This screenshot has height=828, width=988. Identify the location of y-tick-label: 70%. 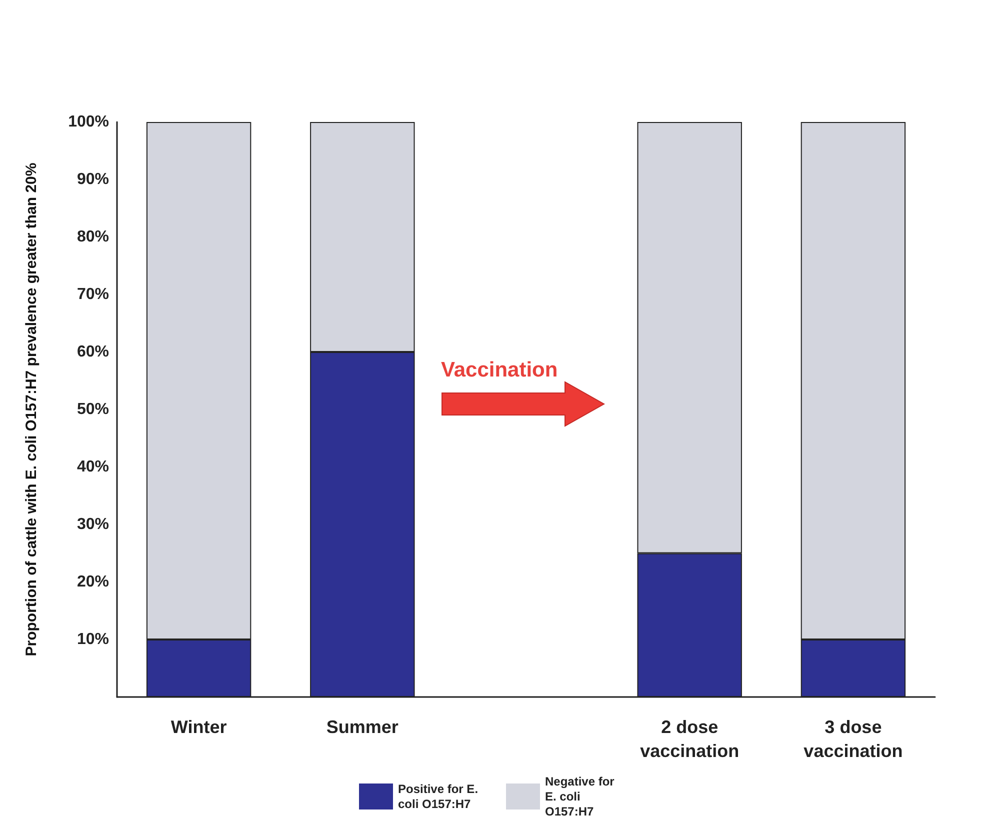
(92, 294).